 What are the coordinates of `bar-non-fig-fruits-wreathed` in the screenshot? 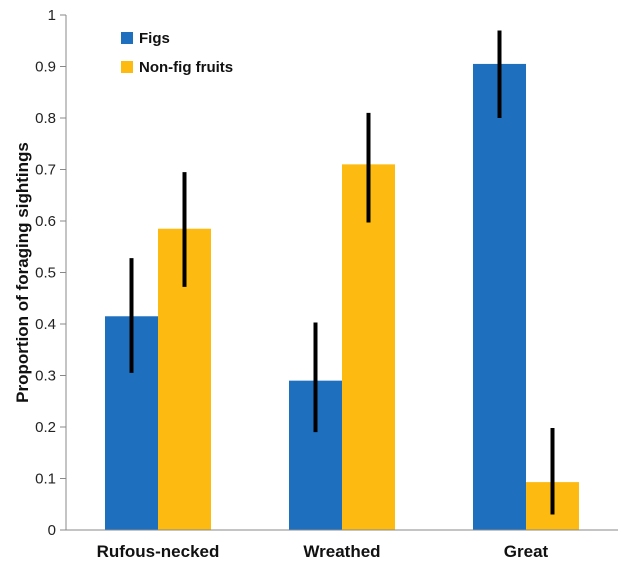 It's located at (368, 347).